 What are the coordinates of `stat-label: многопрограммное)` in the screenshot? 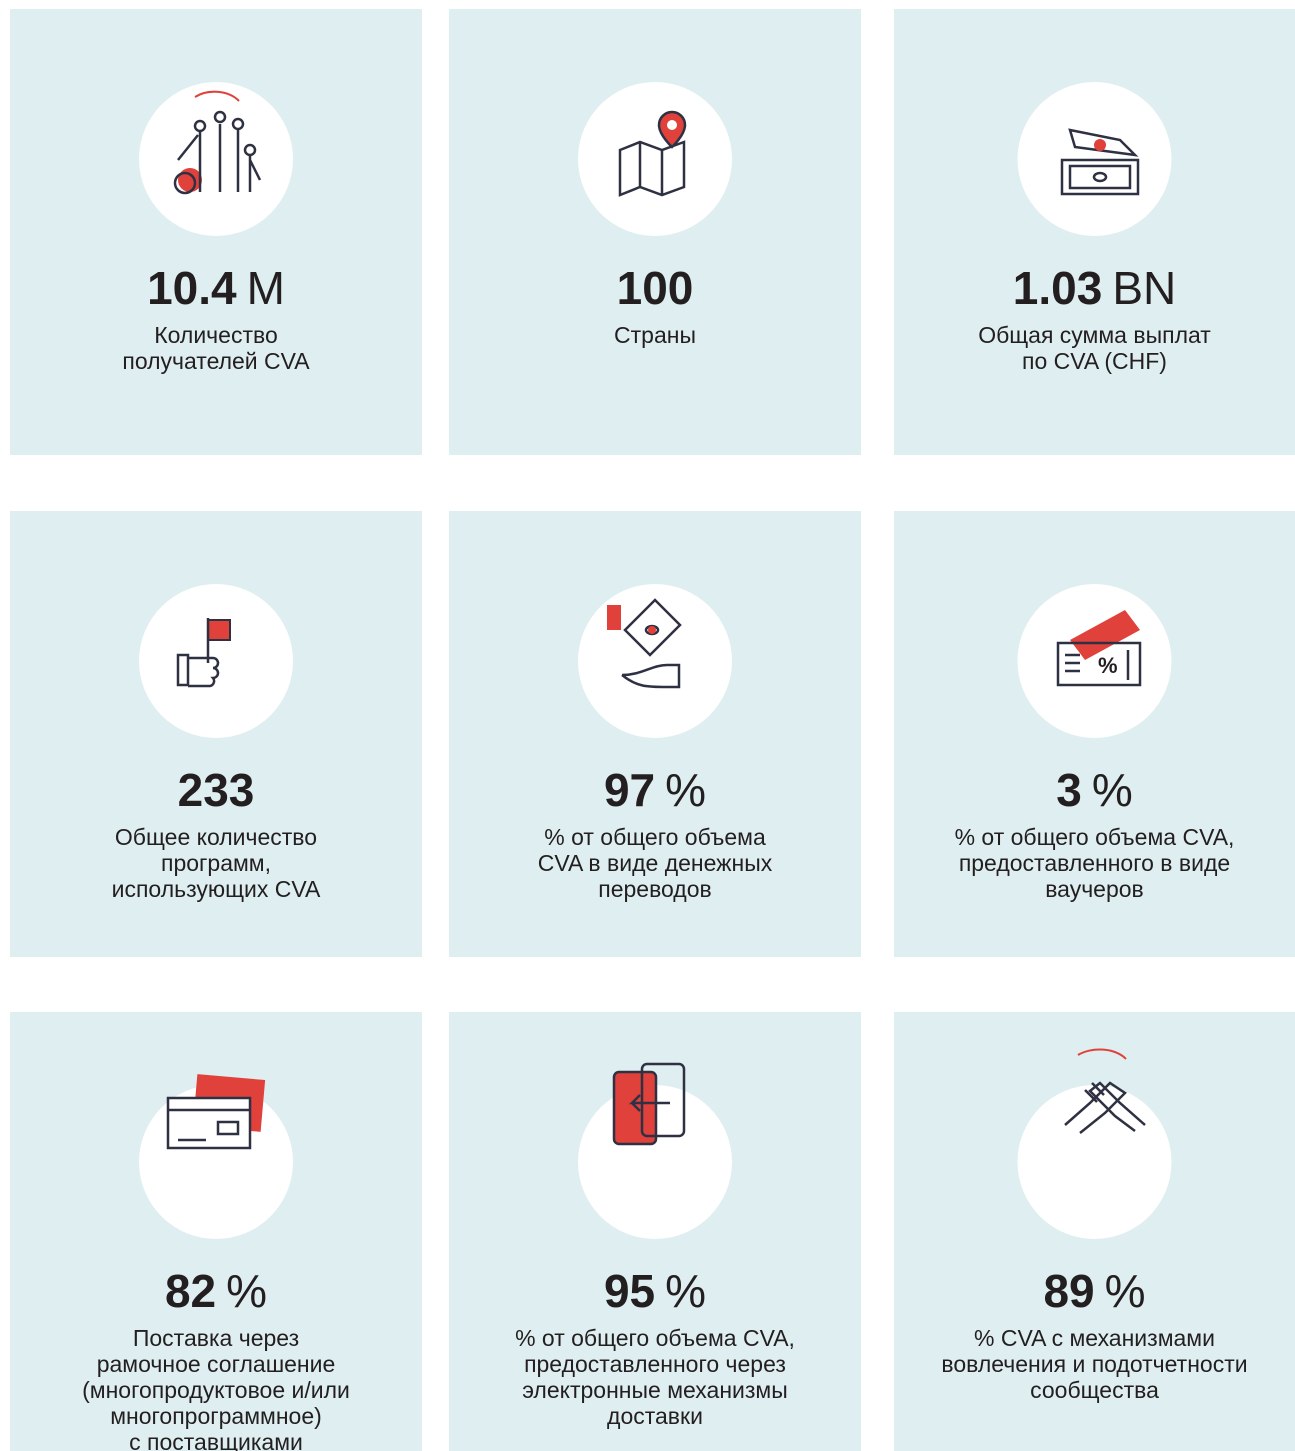 It's located at (216, 1416).